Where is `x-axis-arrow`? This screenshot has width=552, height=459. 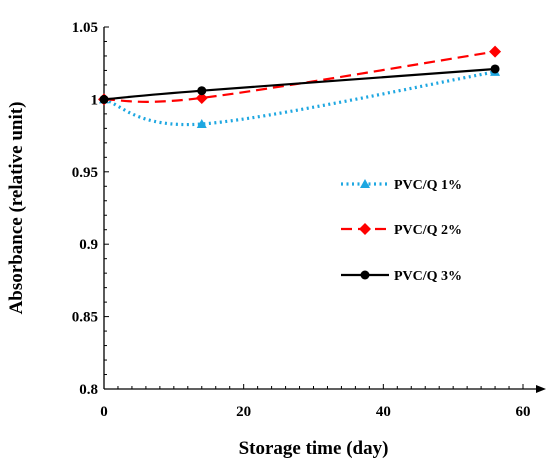
x-axis-arrow is located at coordinates (541, 389).